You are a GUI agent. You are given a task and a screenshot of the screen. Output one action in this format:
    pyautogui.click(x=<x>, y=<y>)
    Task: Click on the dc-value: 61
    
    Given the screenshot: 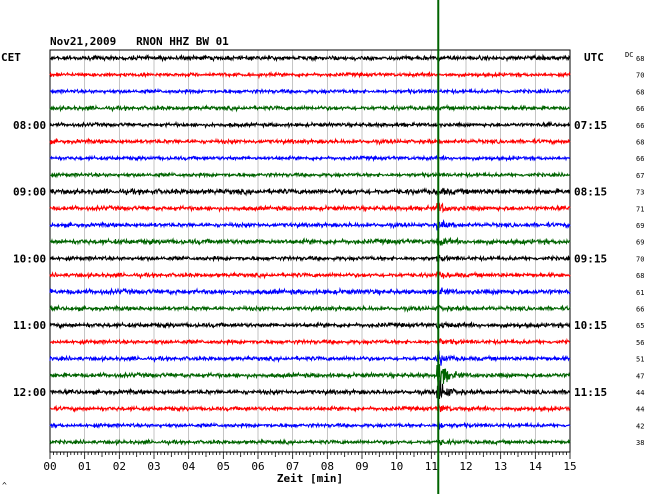 What is the action you would take?
    pyautogui.click(x=640, y=293)
    